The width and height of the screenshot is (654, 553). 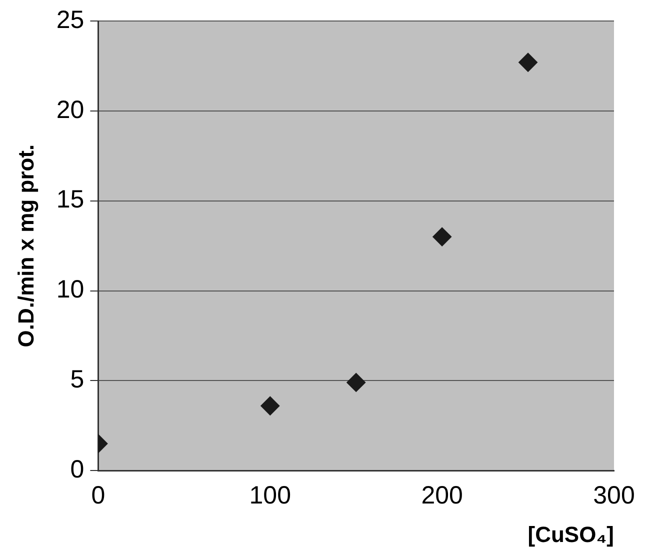 What do you see at coordinates (614, 495) in the screenshot?
I see `x-tick-label: 300` at bounding box center [614, 495].